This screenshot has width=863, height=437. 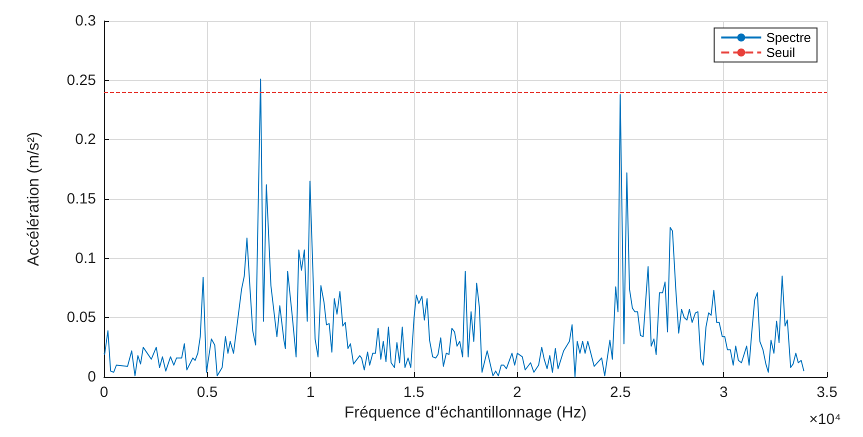 I want to click on x-axis-title: Fréquence d"échantillonnage (Hz), so click(x=465, y=413).